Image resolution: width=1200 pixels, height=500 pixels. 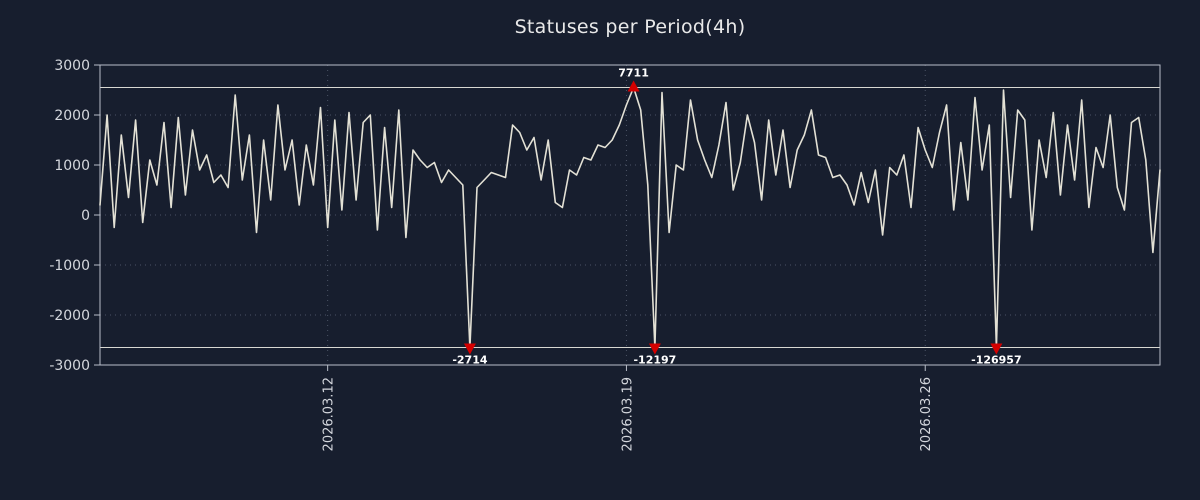 I want to click on outlier-label: -12197, so click(x=654, y=360).